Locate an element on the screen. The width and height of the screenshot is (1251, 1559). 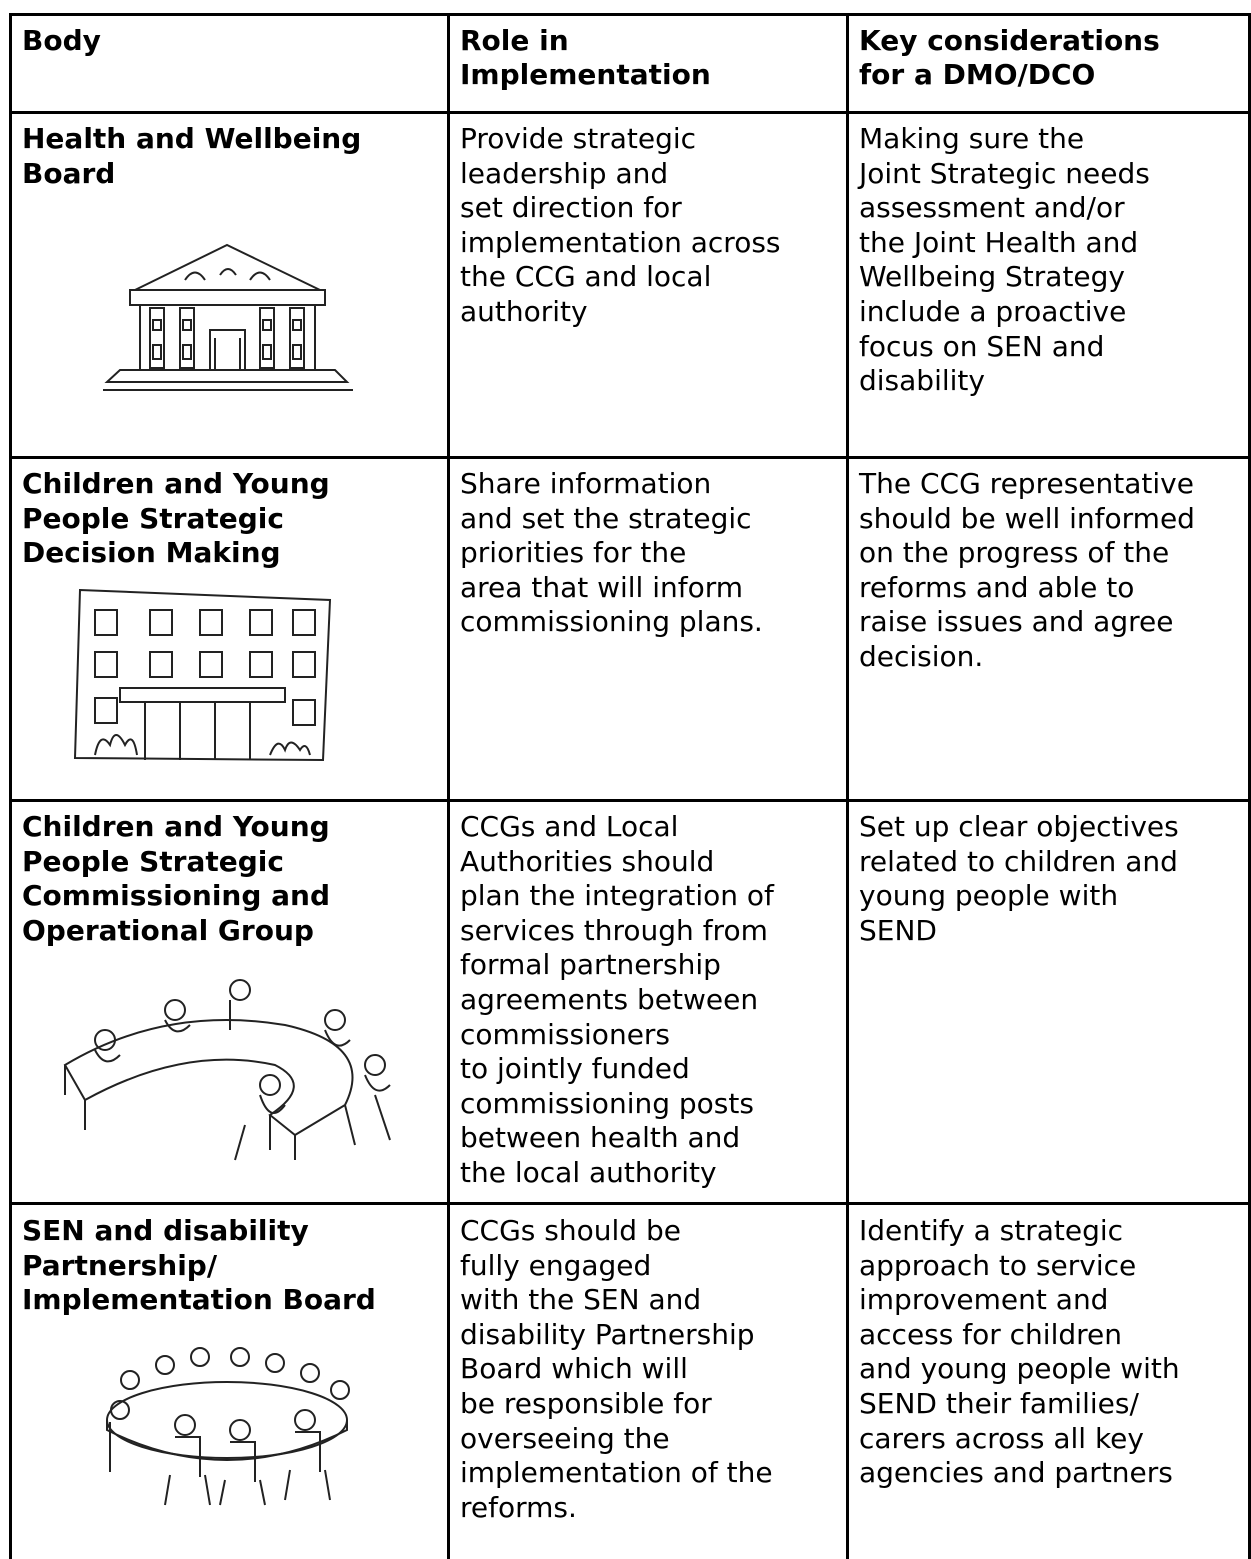
table-cell-text: the local authority is located at coordinates (588, 1172).